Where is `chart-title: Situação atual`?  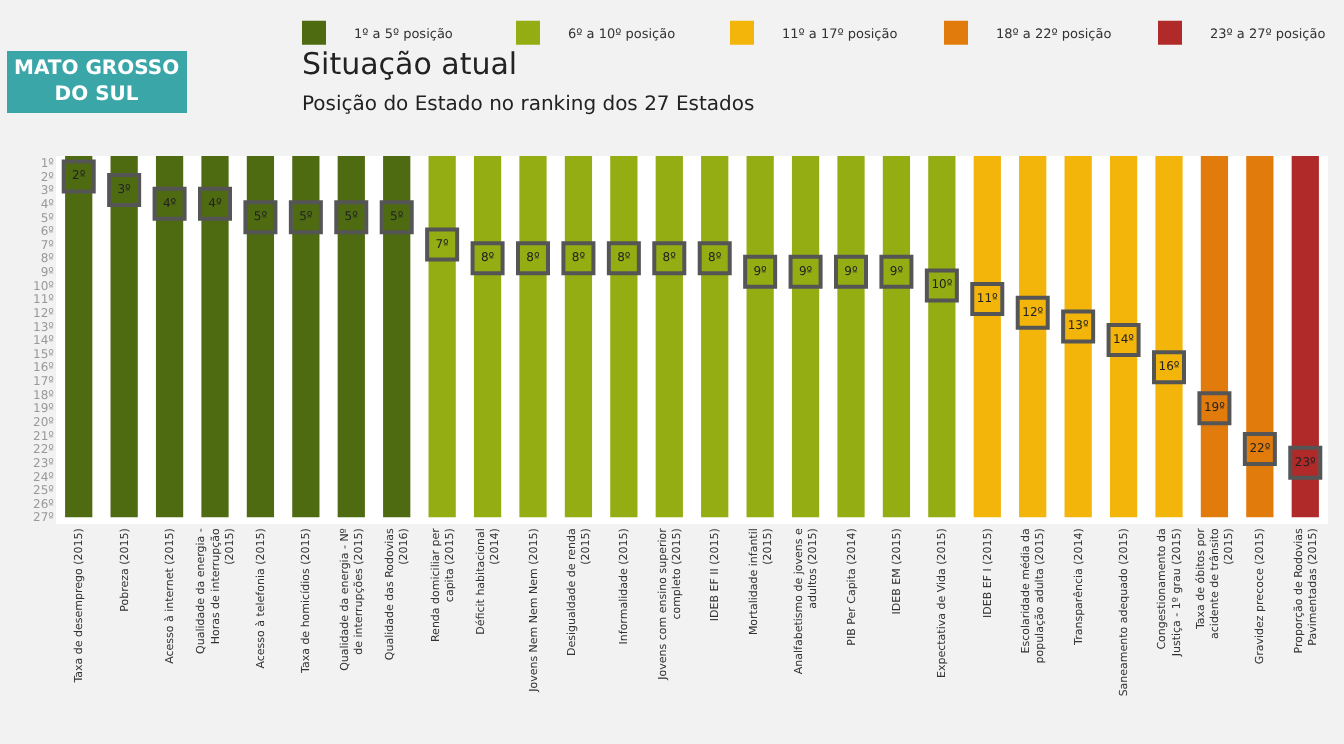 chart-title: Situação atual is located at coordinates (410, 64).